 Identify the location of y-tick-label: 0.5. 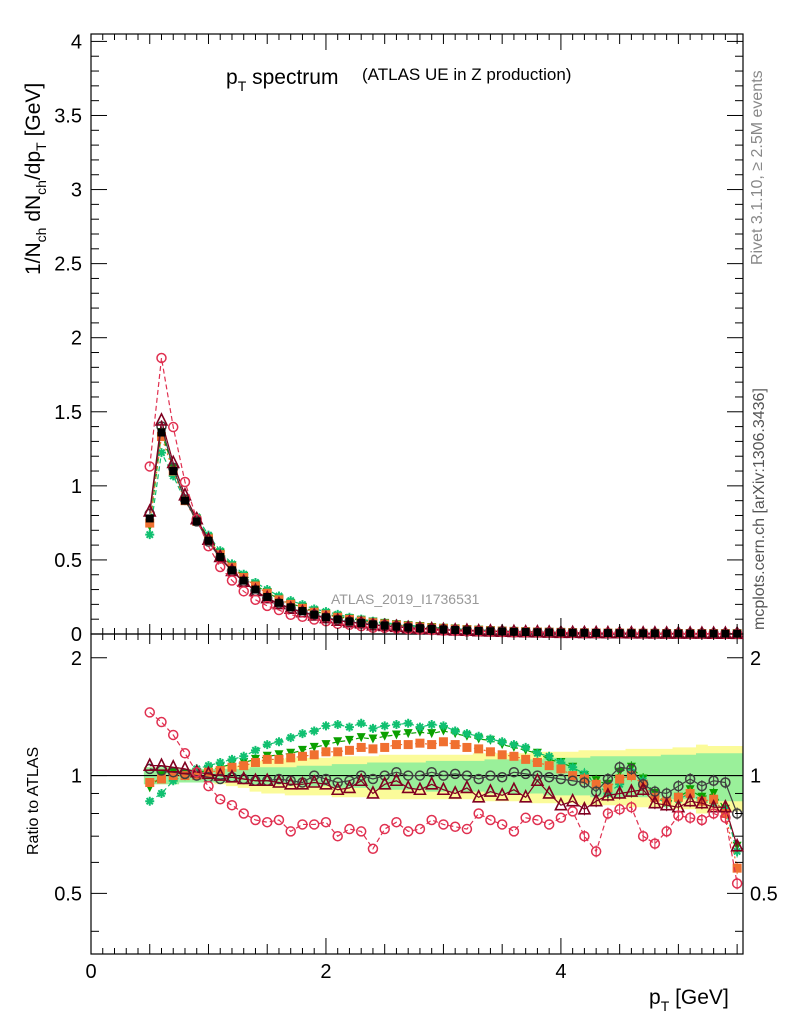
(68, 561).